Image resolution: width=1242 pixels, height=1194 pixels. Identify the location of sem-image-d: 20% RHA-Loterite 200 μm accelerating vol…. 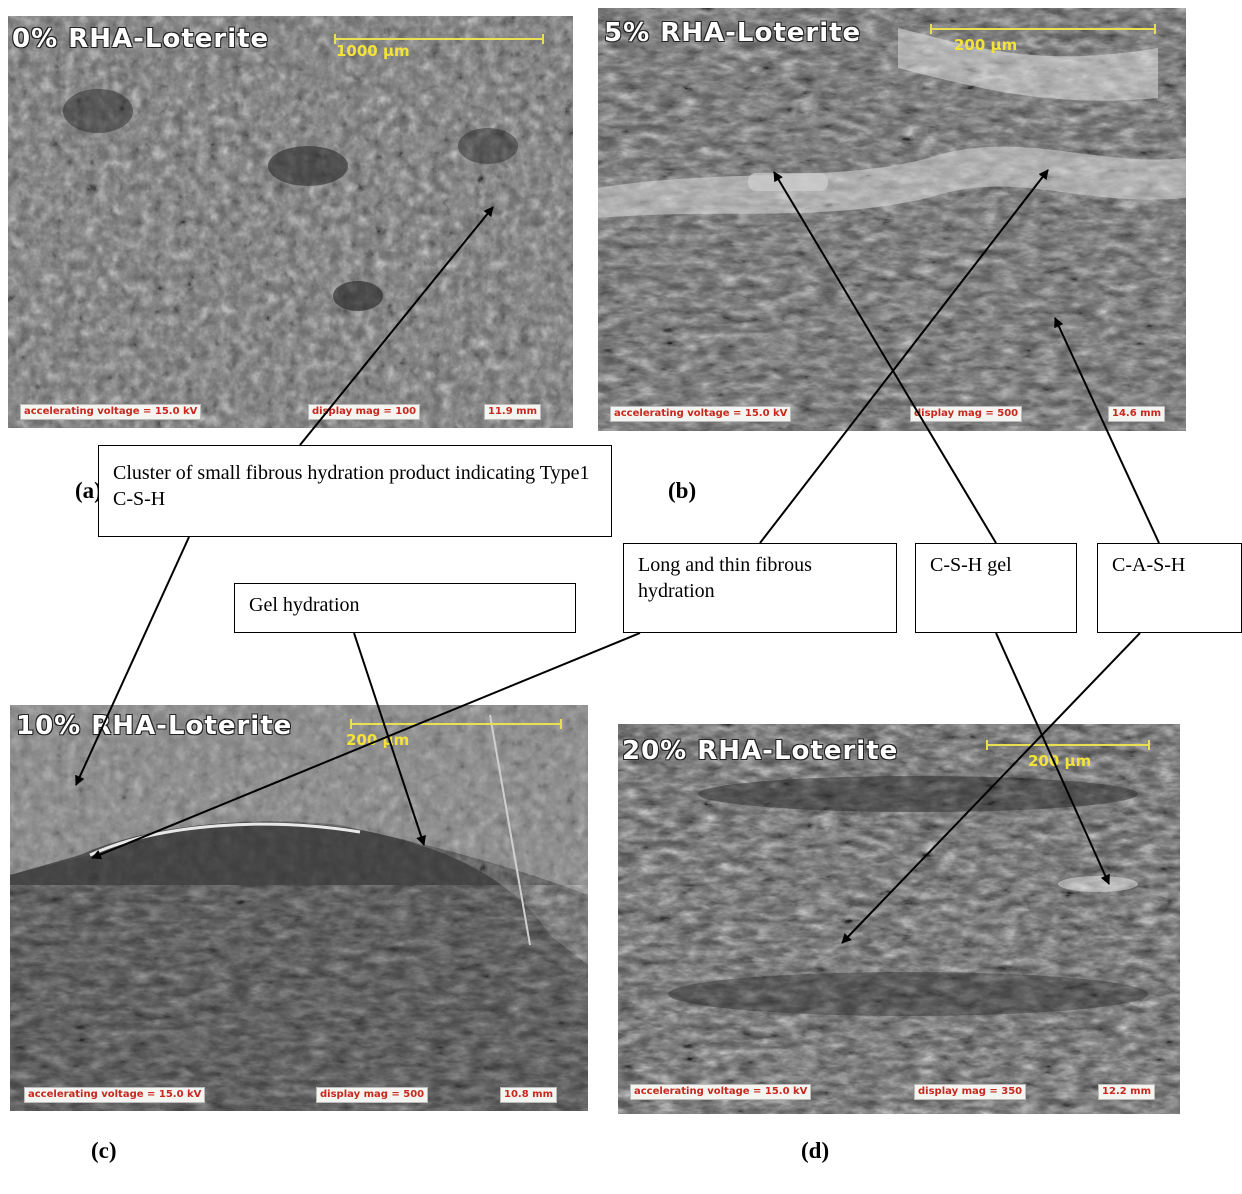
(899, 919).